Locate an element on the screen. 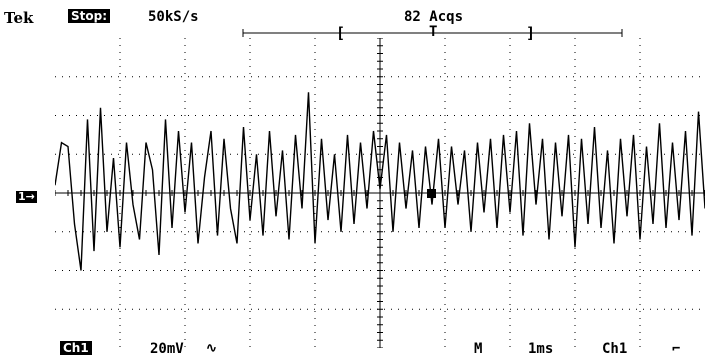 The width and height of the screenshot is (707, 364). volts-per-div: 20mV is located at coordinates (167, 349).